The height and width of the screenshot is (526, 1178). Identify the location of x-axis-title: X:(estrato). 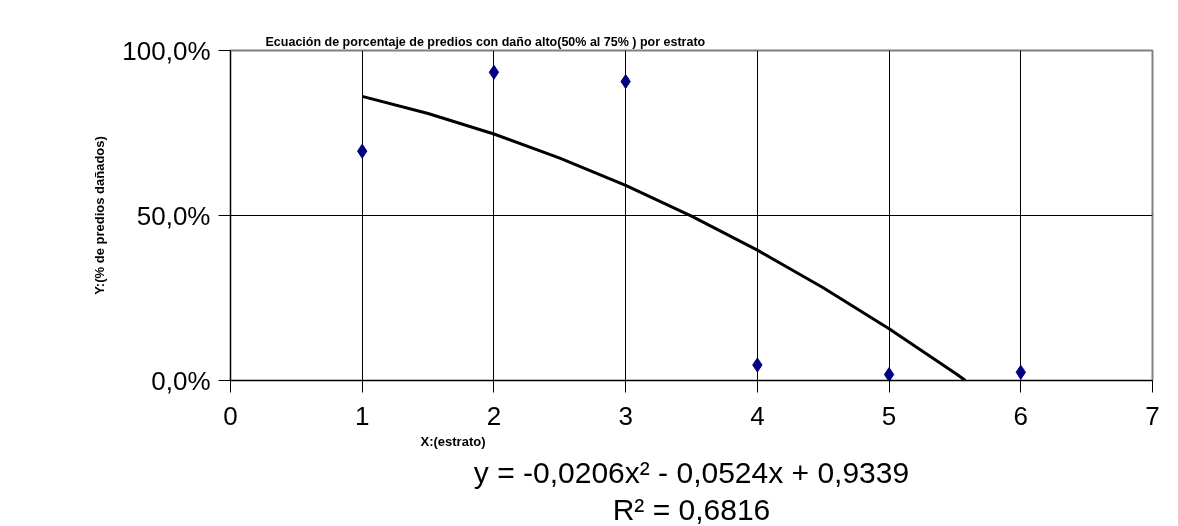
(453, 441).